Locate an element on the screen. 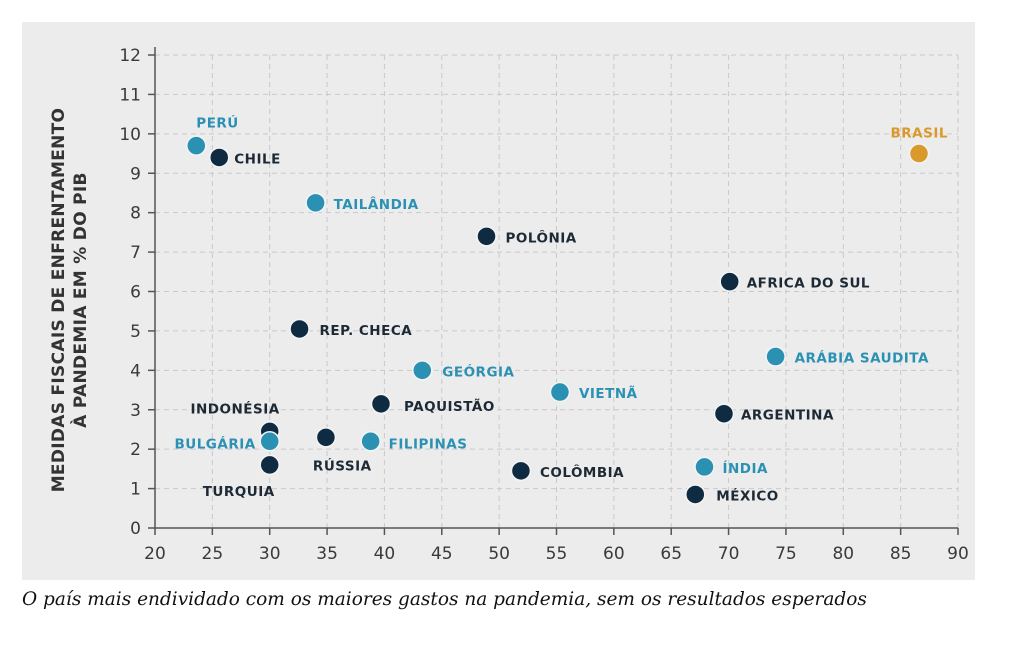  data-point-group: PAQUISTÃO is located at coordinates (432, 404).